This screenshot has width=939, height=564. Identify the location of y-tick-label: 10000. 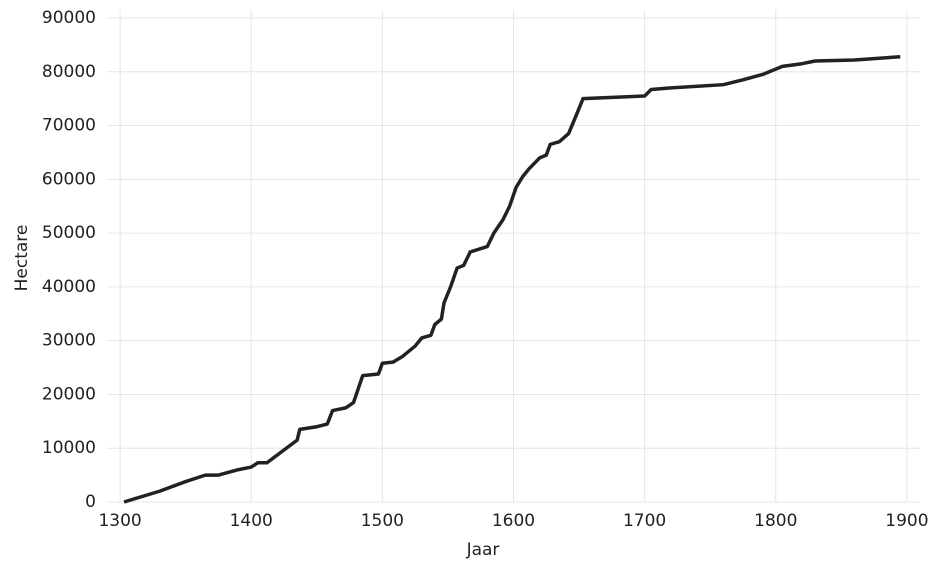
(69, 448).